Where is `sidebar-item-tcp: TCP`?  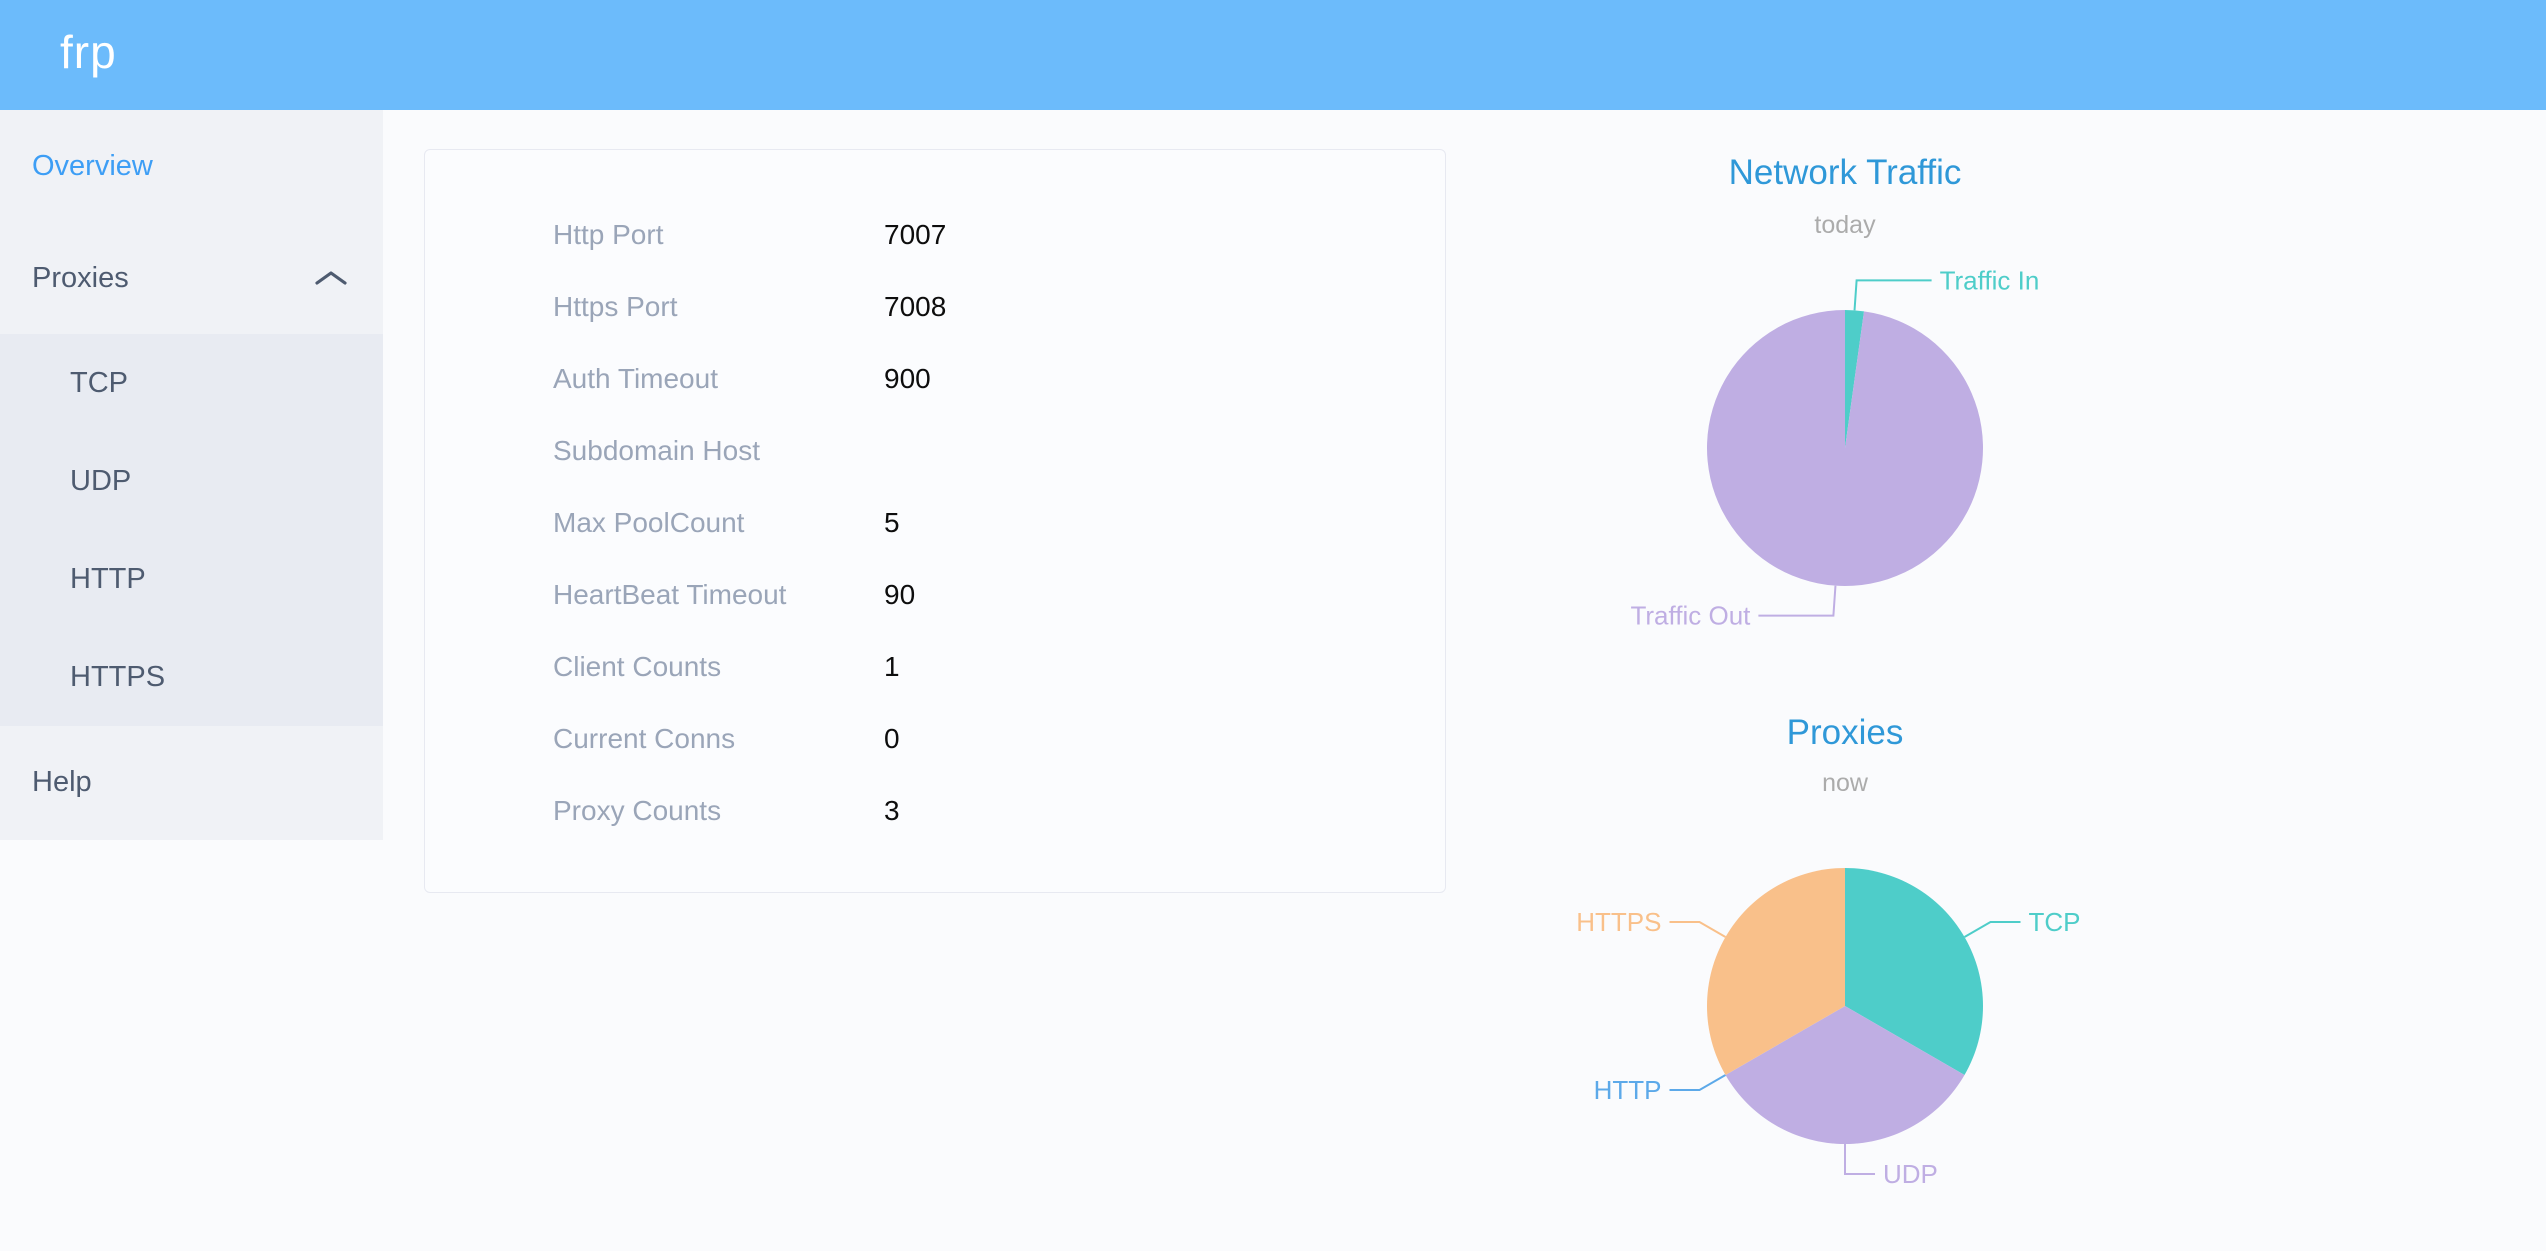 sidebar-item-tcp: TCP is located at coordinates (191, 383).